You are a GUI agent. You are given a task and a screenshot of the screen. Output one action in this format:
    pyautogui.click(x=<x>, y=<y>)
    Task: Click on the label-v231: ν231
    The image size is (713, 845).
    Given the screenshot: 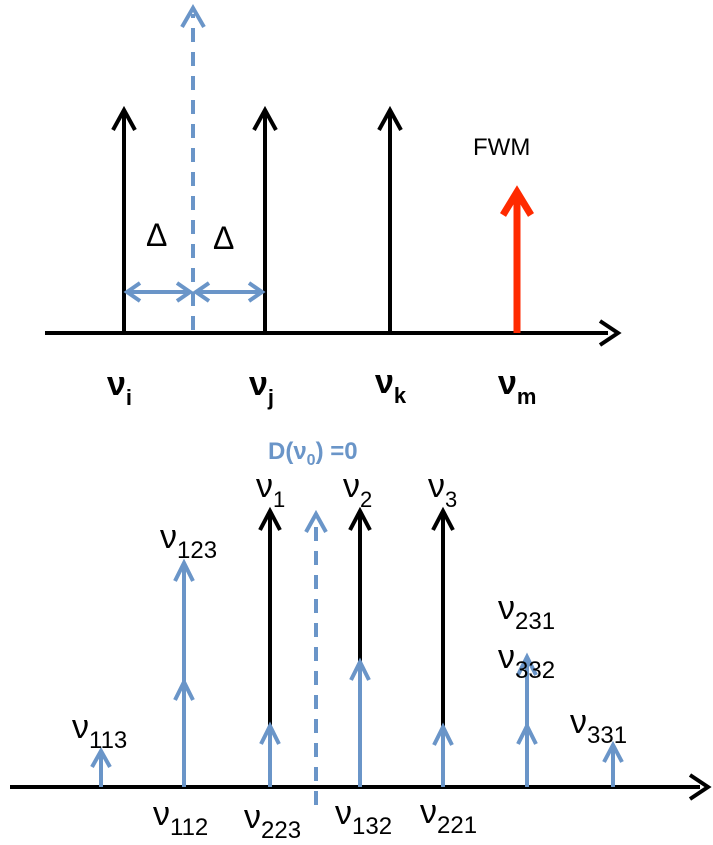 What is the action you would take?
    pyautogui.click(x=526, y=612)
    